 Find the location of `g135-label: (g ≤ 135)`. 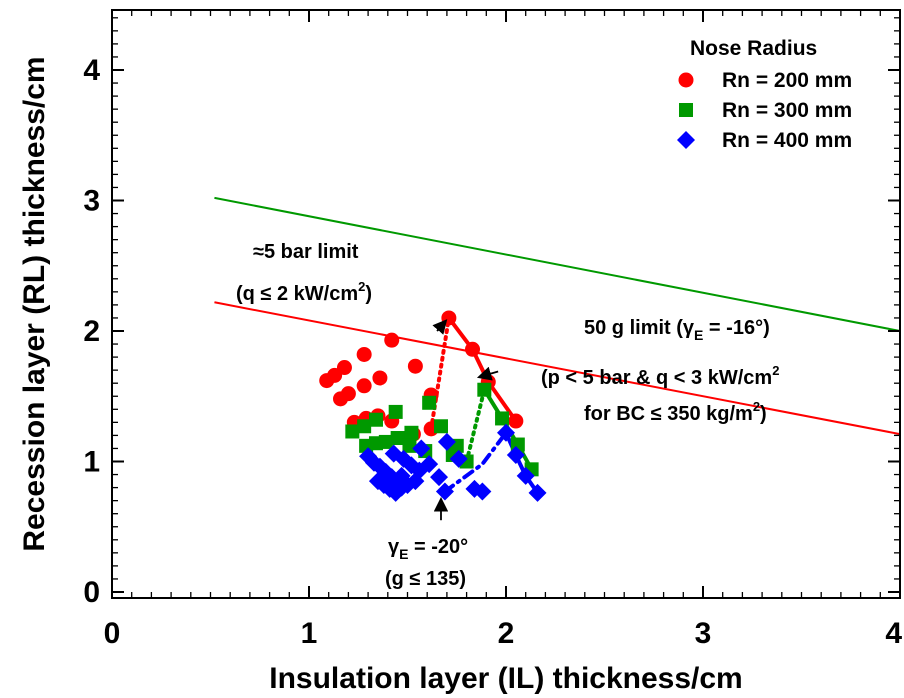

g135-label: (g ≤ 135) is located at coordinates (425, 579).